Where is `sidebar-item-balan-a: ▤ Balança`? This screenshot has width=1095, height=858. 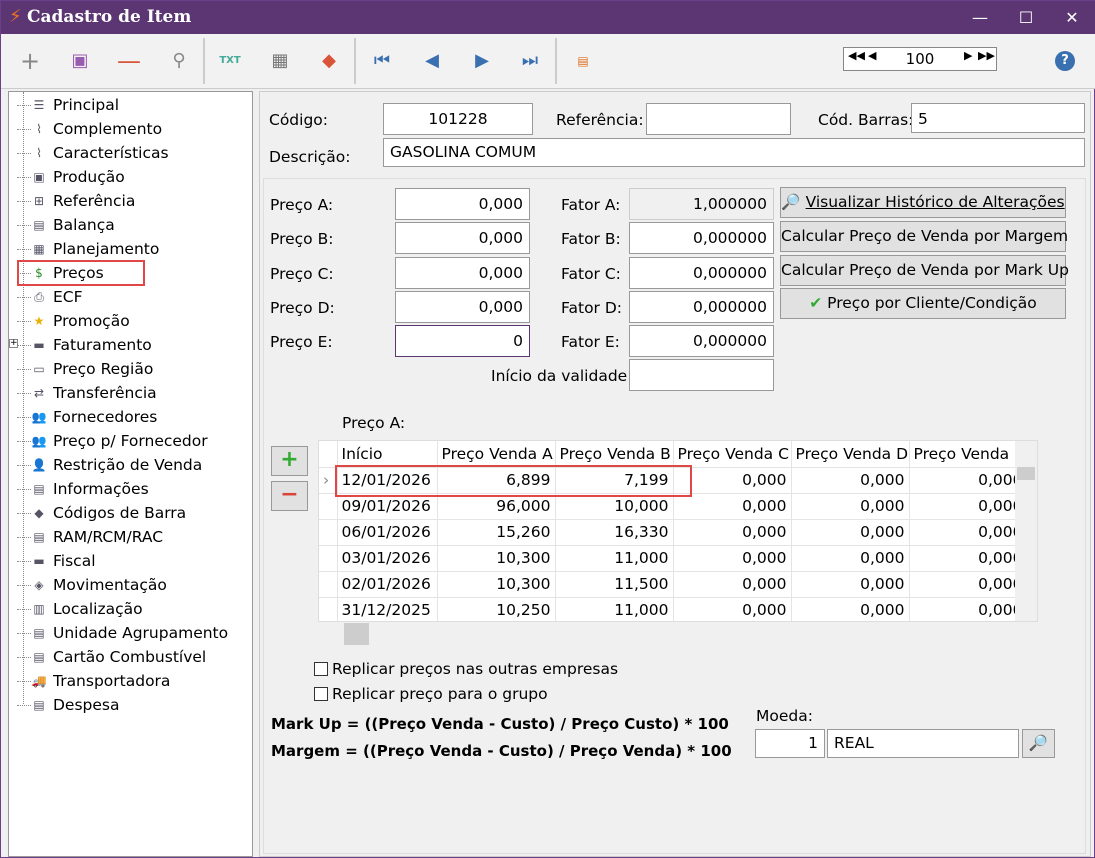 sidebar-item-balan-a: ▤ Balança is located at coordinates (129, 225).